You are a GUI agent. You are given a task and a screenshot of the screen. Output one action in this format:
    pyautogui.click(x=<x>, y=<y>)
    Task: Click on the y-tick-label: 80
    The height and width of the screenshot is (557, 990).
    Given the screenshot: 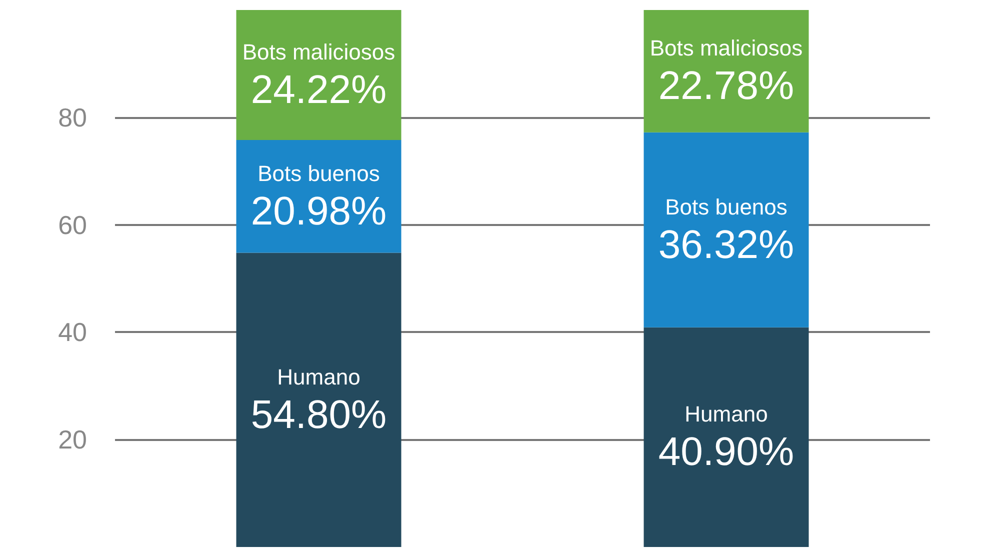 What is the action you would take?
    pyautogui.click(x=72, y=117)
    